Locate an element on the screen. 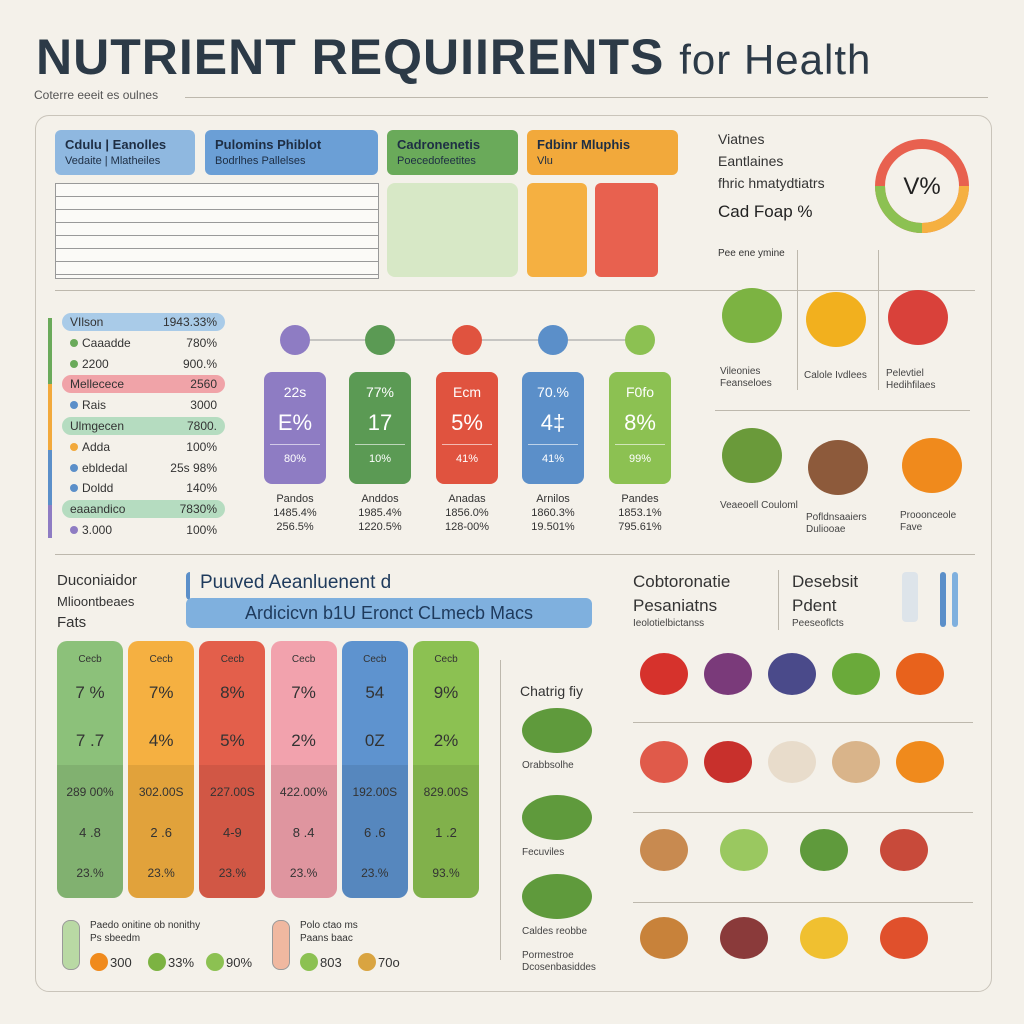 This screenshot has width=1024, height=1024. column-lower: 422.00% 8 .4 23.% is located at coordinates (303, 831).